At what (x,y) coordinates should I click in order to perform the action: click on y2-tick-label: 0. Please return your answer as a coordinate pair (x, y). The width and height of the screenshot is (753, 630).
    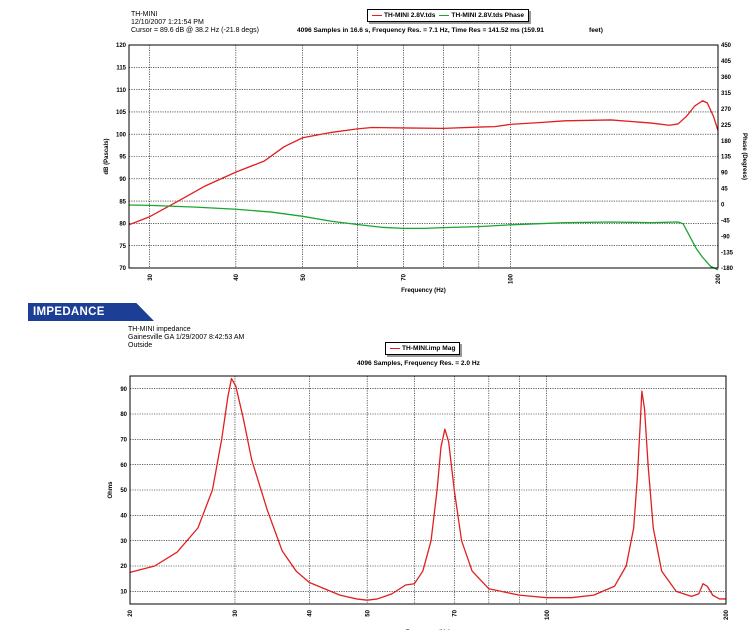
    Looking at the image, I should click on (723, 205).